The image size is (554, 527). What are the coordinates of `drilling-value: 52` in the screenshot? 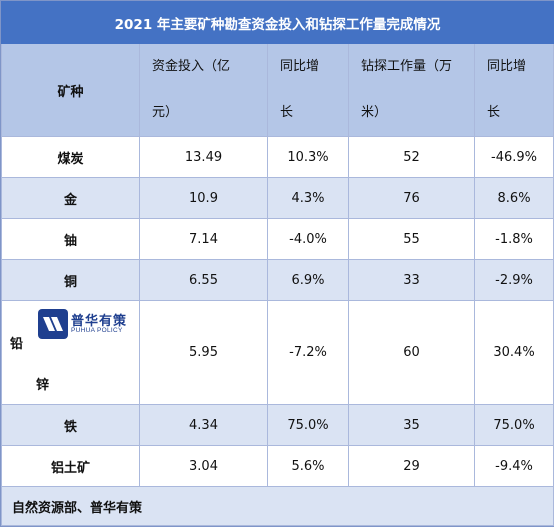 It's located at (411, 157).